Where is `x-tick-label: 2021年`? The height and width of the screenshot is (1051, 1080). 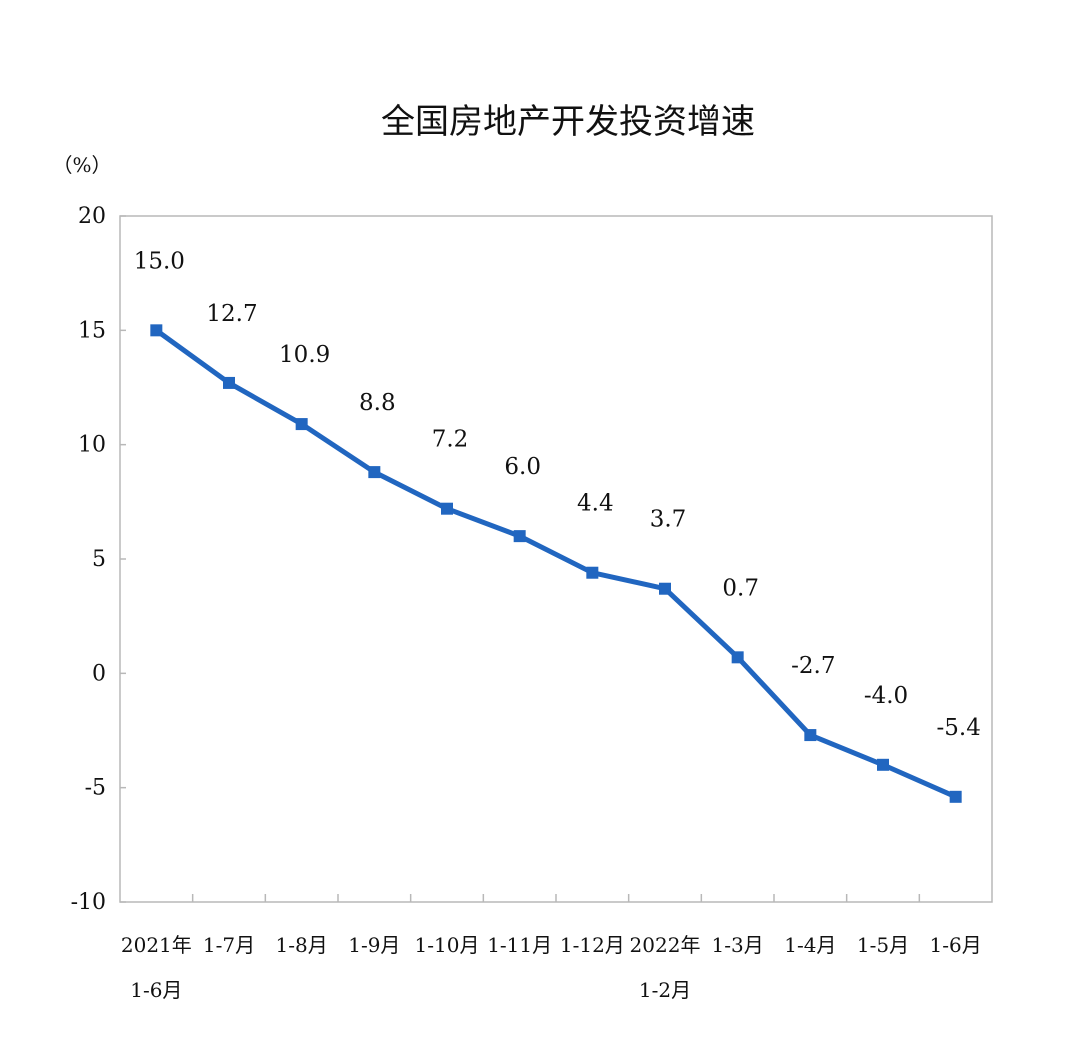
x-tick-label: 2021年 is located at coordinates (156, 945).